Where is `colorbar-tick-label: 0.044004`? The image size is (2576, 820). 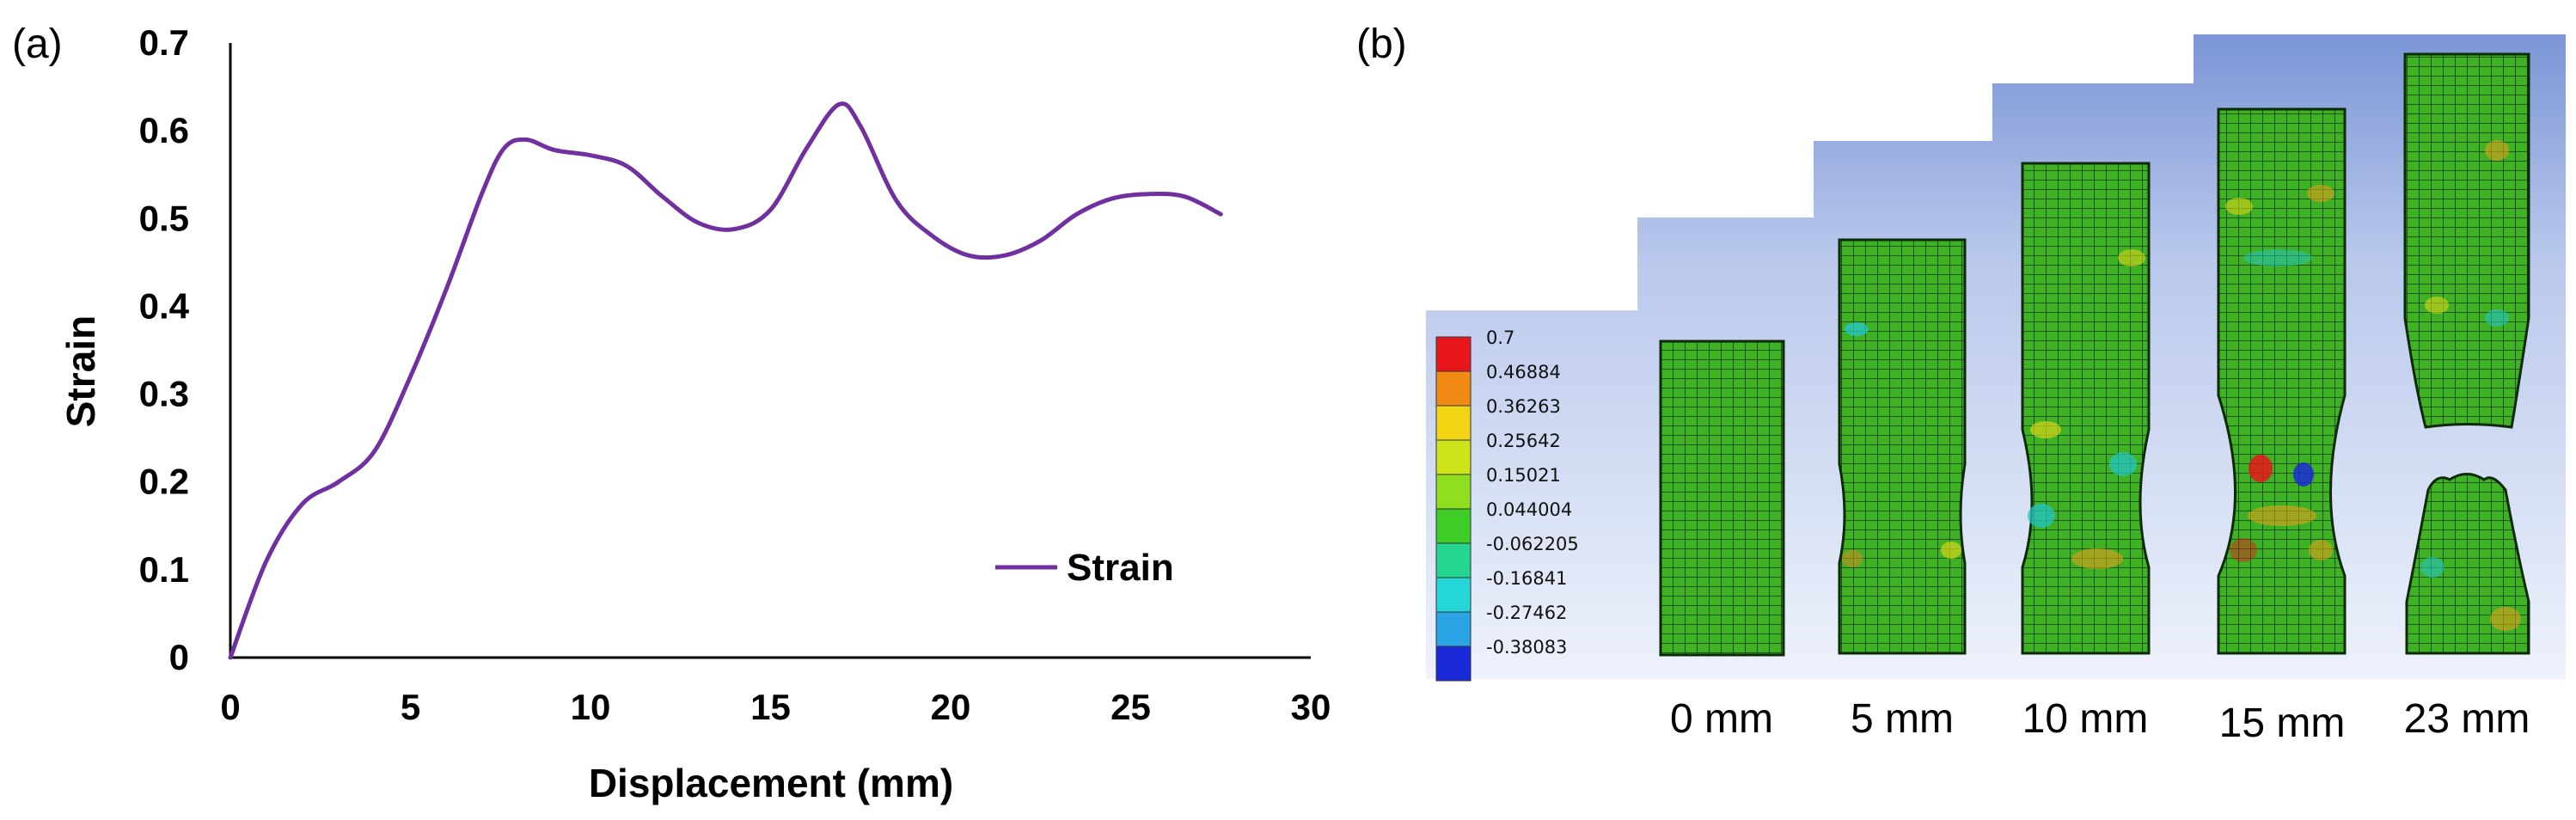
colorbar-tick-label: 0.044004 is located at coordinates (1529, 509).